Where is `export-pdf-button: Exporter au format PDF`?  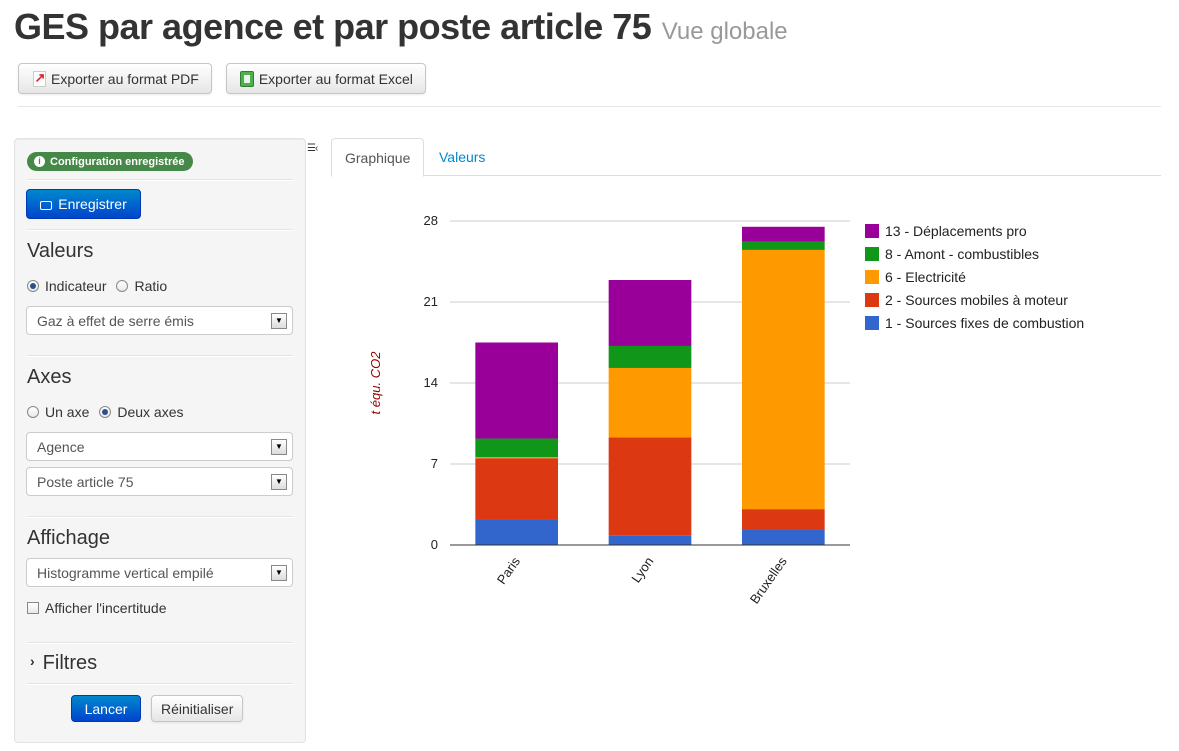
export-pdf-button: Exporter au format PDF is located at coordinates (115, 78).